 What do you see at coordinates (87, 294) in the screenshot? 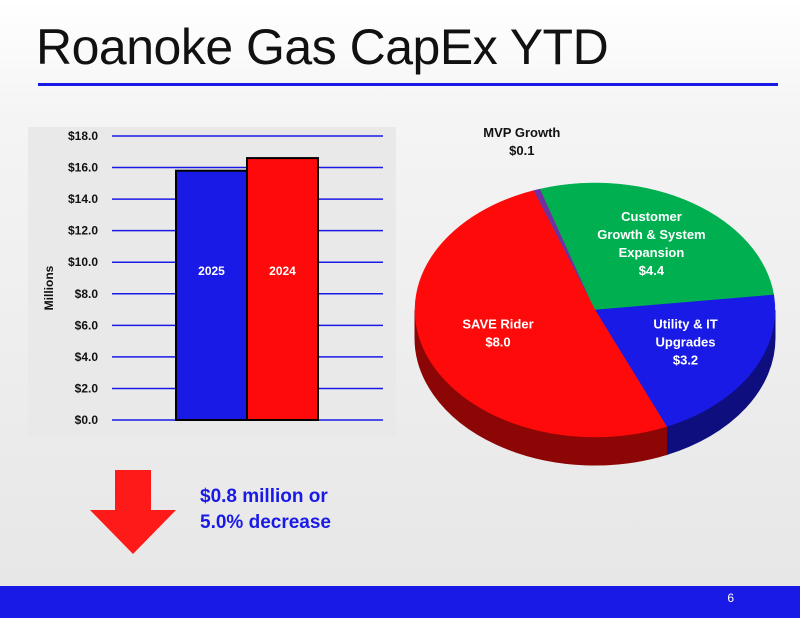
I see `bar-ytick-label: $8.0` at bounding box center [87, 294].